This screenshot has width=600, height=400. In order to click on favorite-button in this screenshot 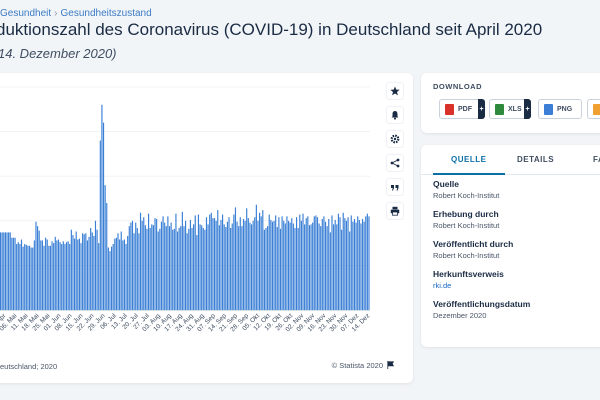, I will do `click(395, 91)`.